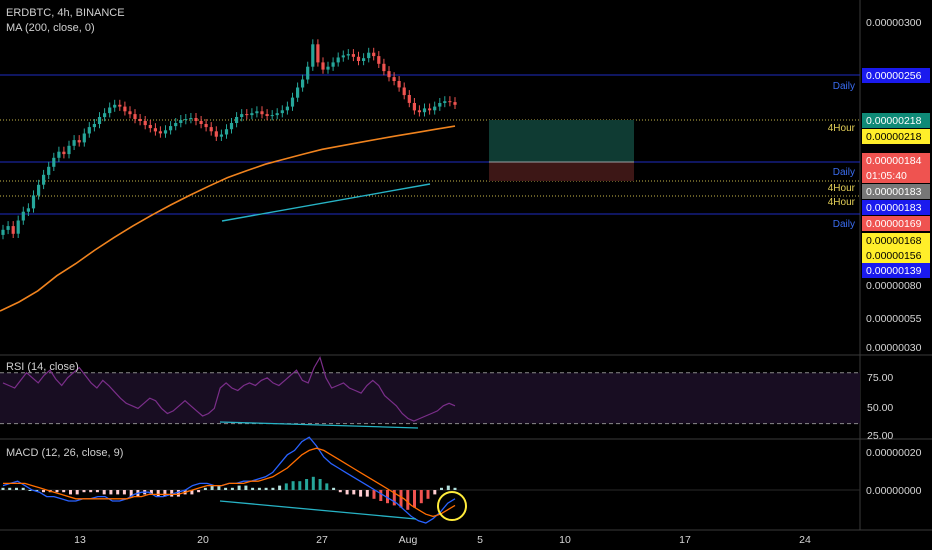  I want to click on position-stop-zone, so click(561, 171).